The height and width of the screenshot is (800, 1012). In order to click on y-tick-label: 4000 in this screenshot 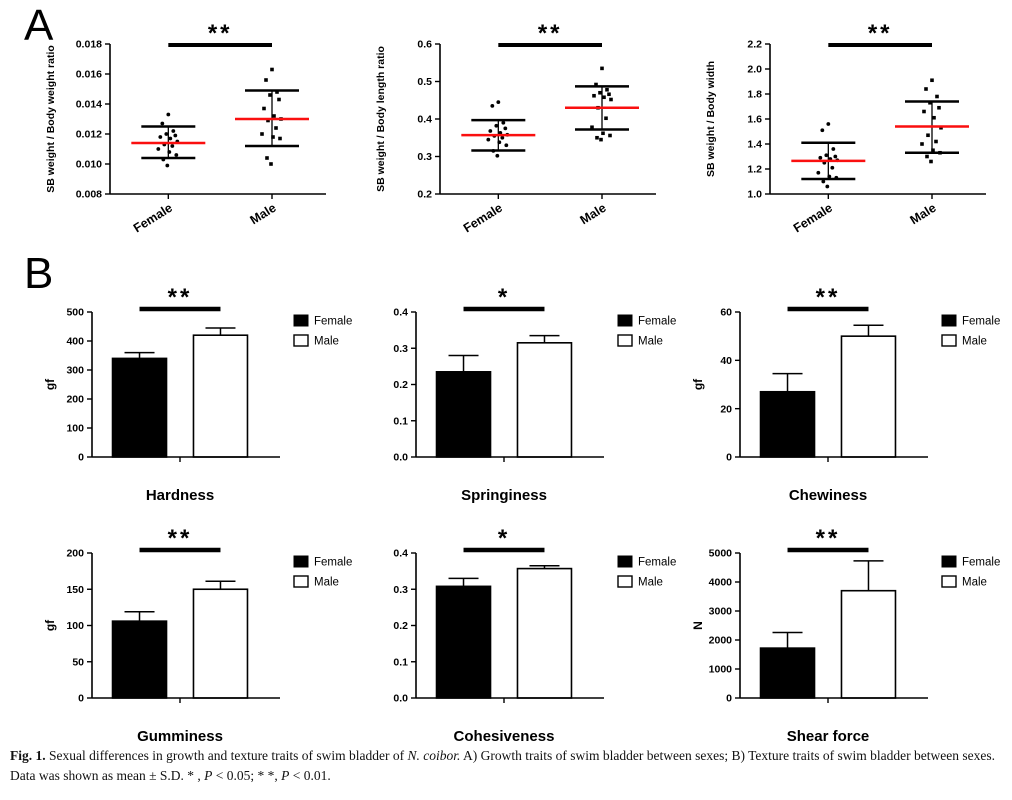, I will do `click(721, 583)`.